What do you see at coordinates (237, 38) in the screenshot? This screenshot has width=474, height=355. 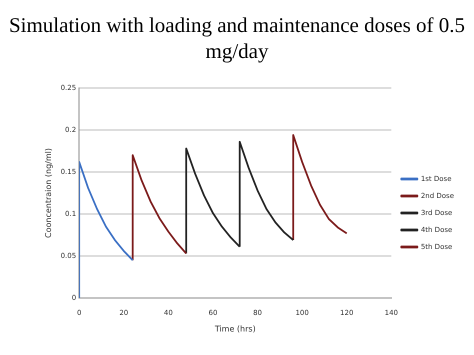 I see `chart-title: Simulation with loading and maintenance doses of 0.5 mg/day` at bounding box center [237, 38].